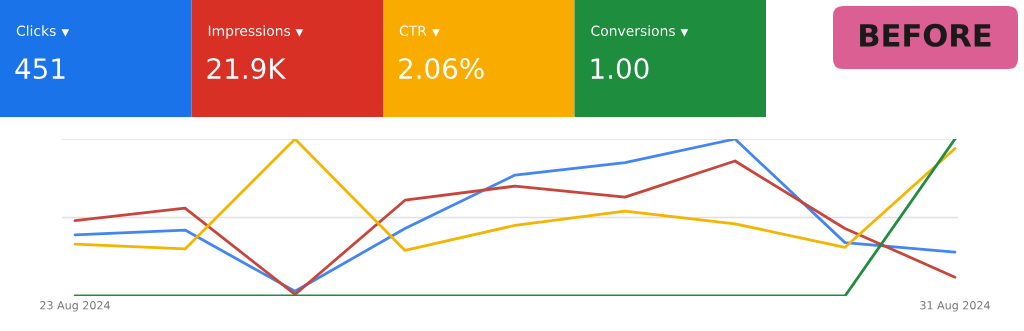 The width and height of the screenshot is (1024, 331). Describe the element at coordinates (633, 31) in the screenshot. I see `category-label: Conversions` at that location.